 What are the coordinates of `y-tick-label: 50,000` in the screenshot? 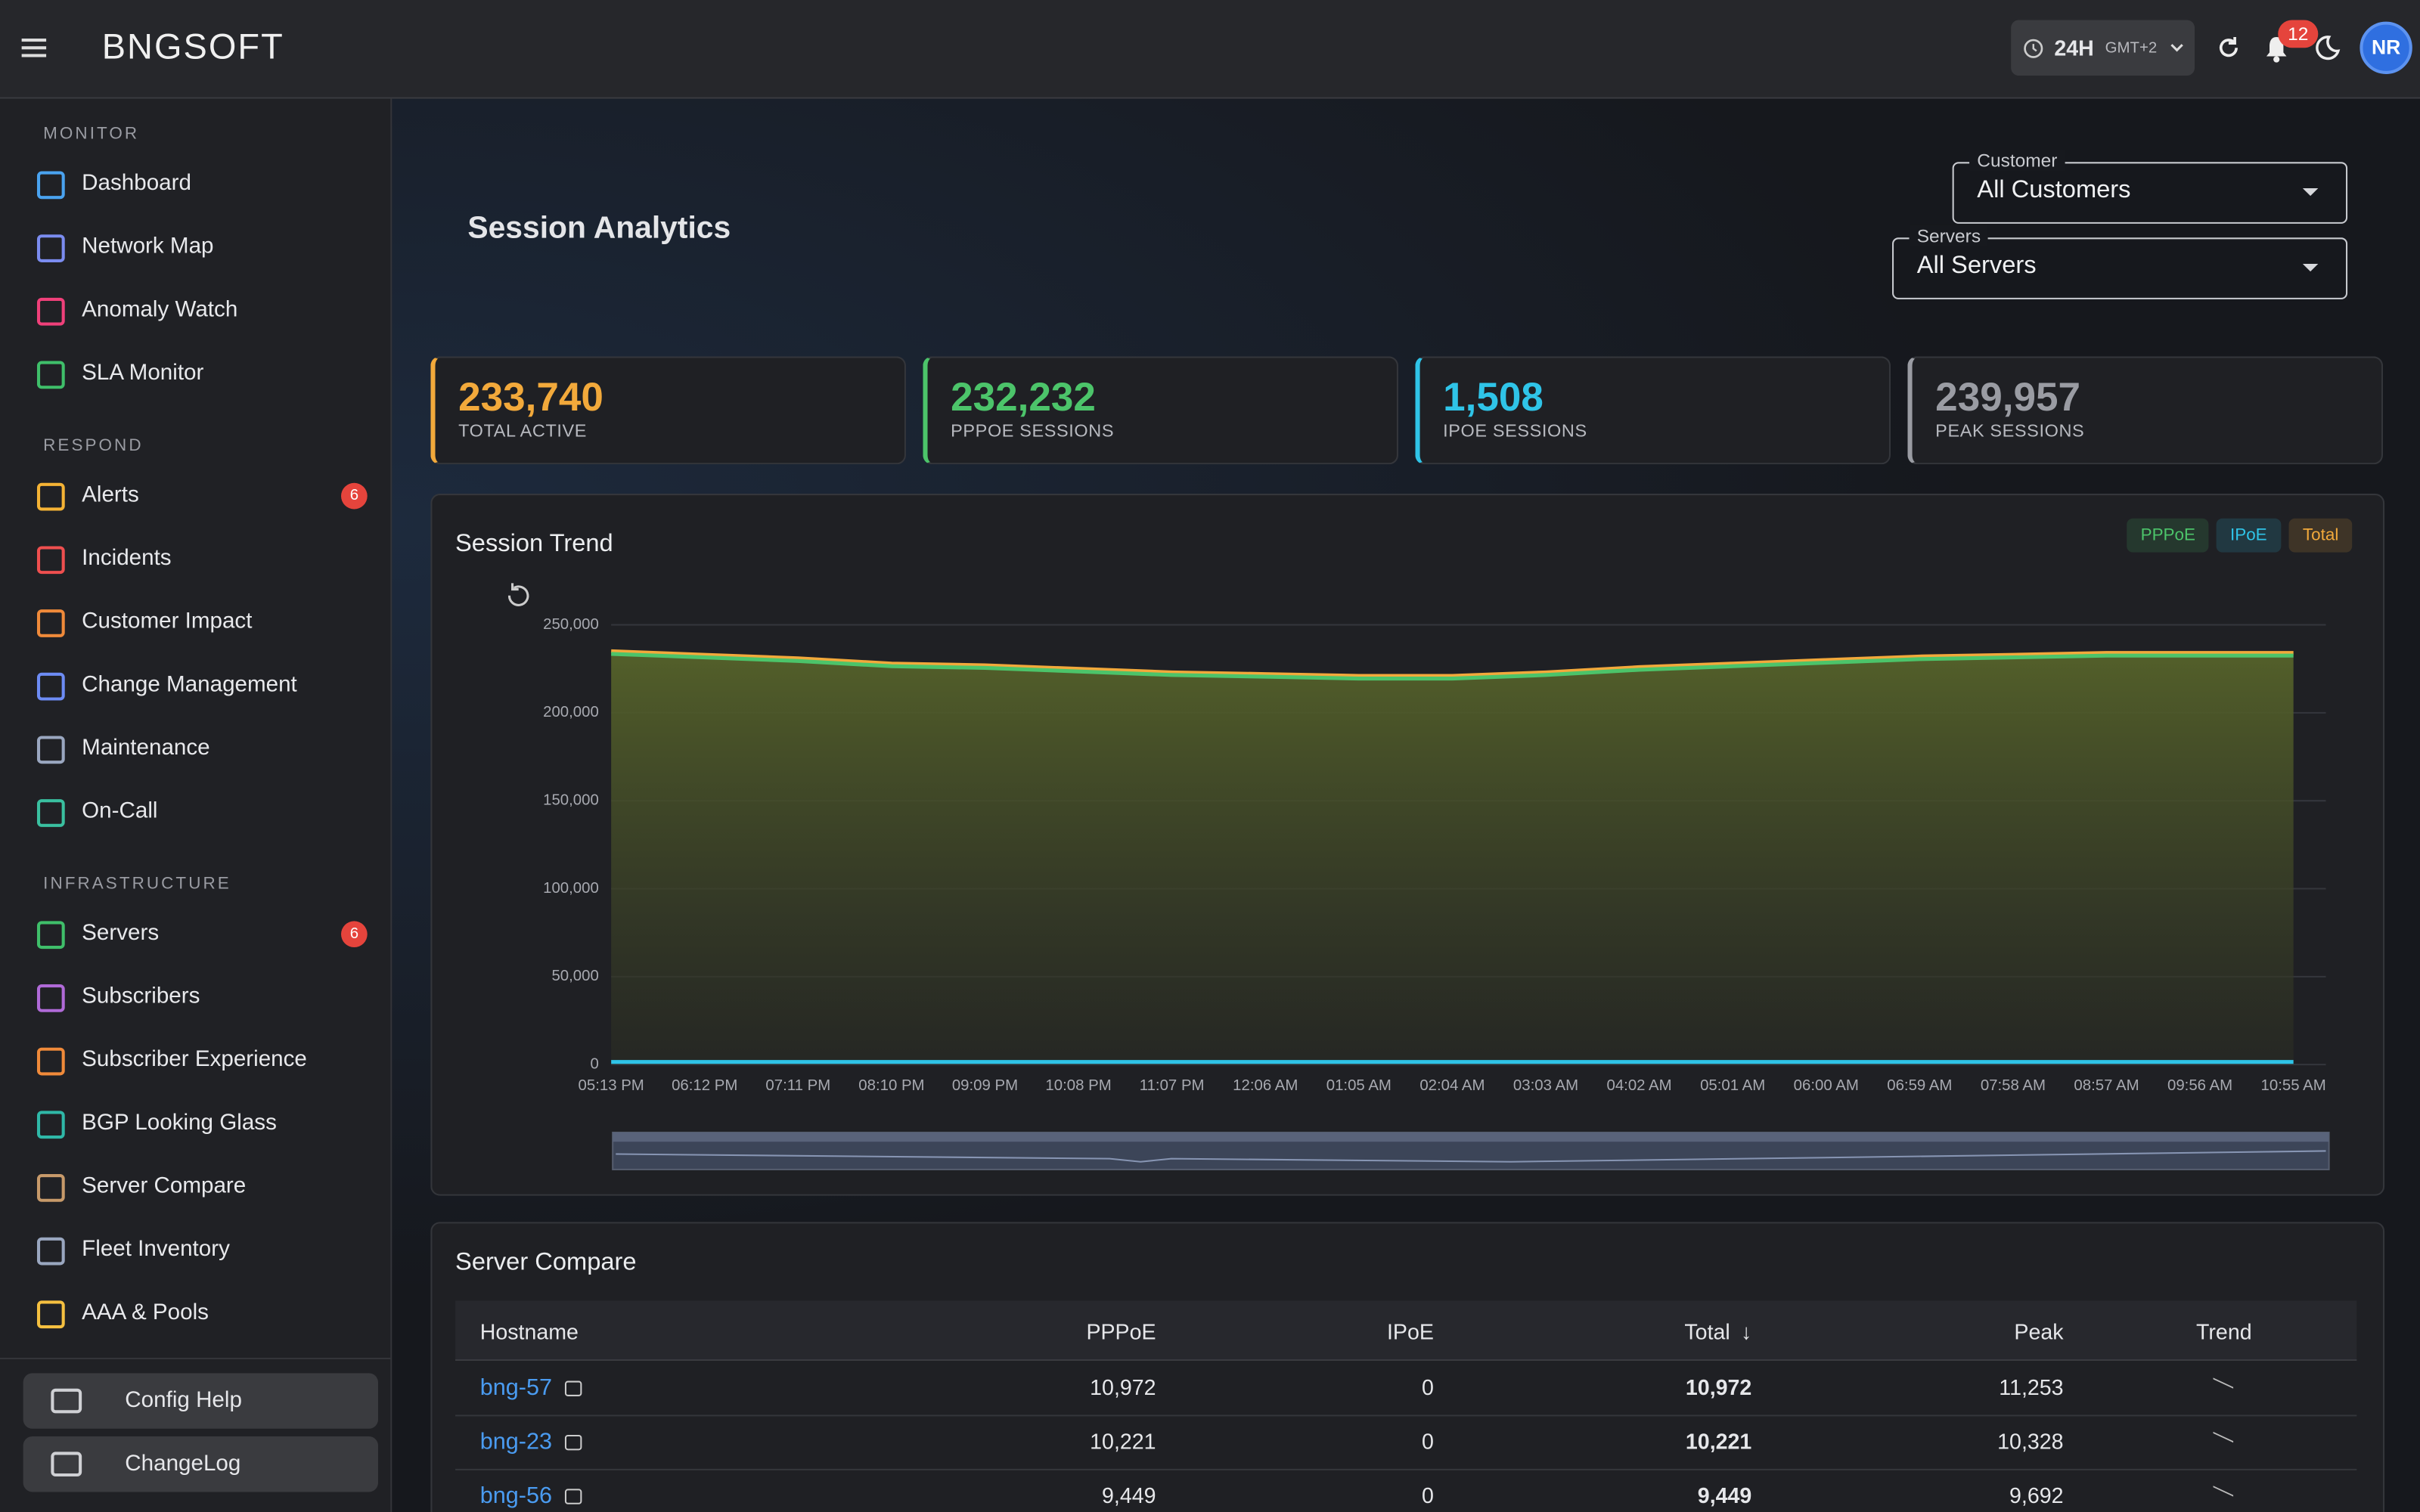 It's located at (574, 976).